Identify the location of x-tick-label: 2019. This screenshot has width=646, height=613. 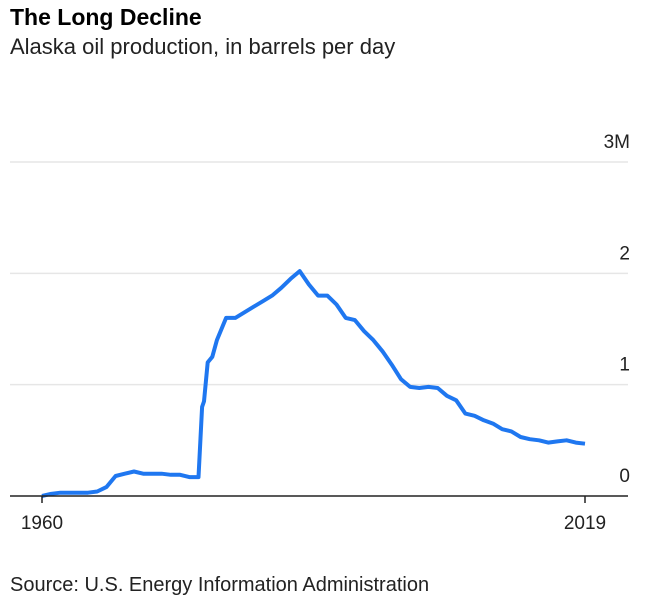
(585, 523).